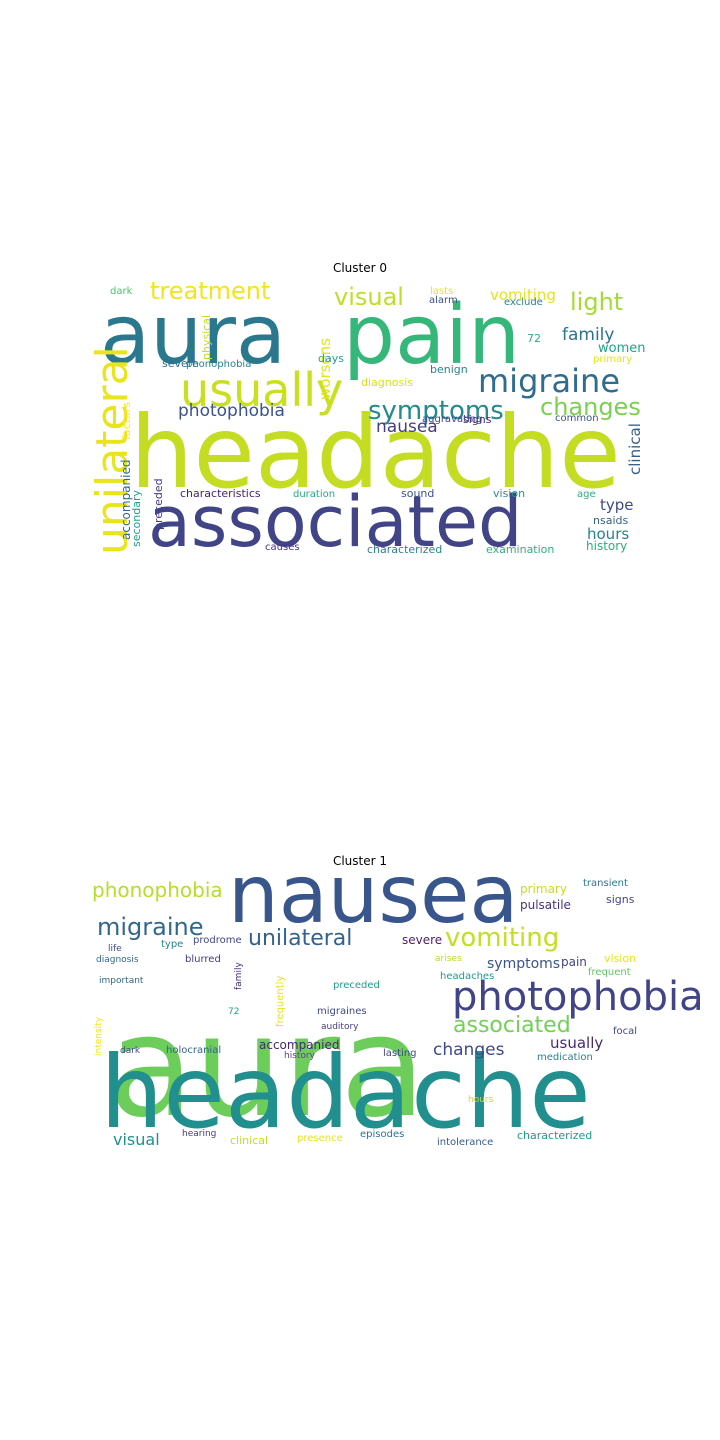 The width and height of the screenshot is (720, 1440). Describe the element at coordinates (203, 959) in the screenshot. I see `word-blurred: blurred` at that location.